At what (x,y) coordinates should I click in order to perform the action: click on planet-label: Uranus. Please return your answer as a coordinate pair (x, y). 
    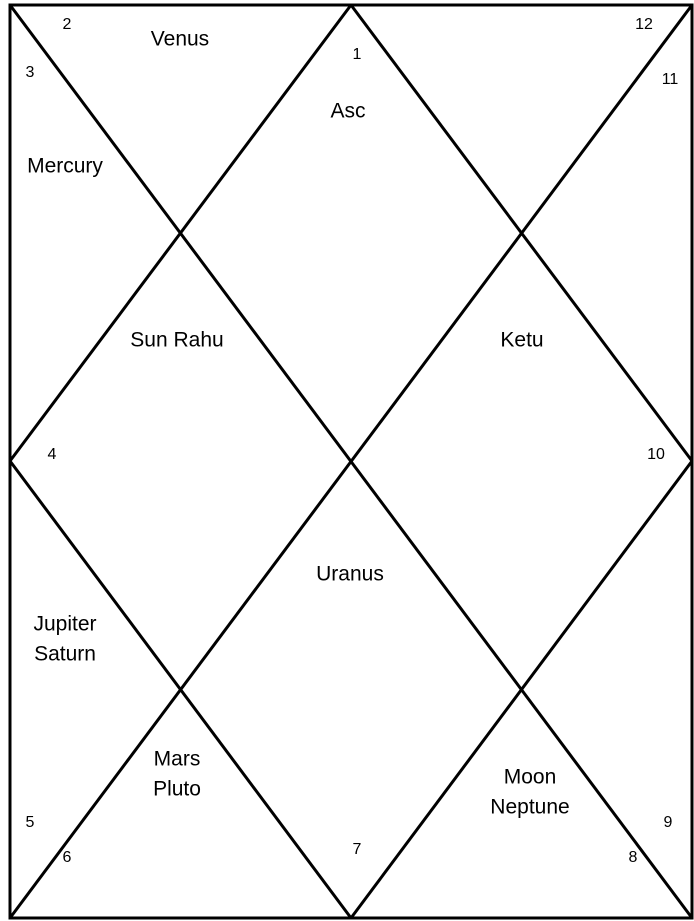
    Looking at the image, I should click on (350, 574).